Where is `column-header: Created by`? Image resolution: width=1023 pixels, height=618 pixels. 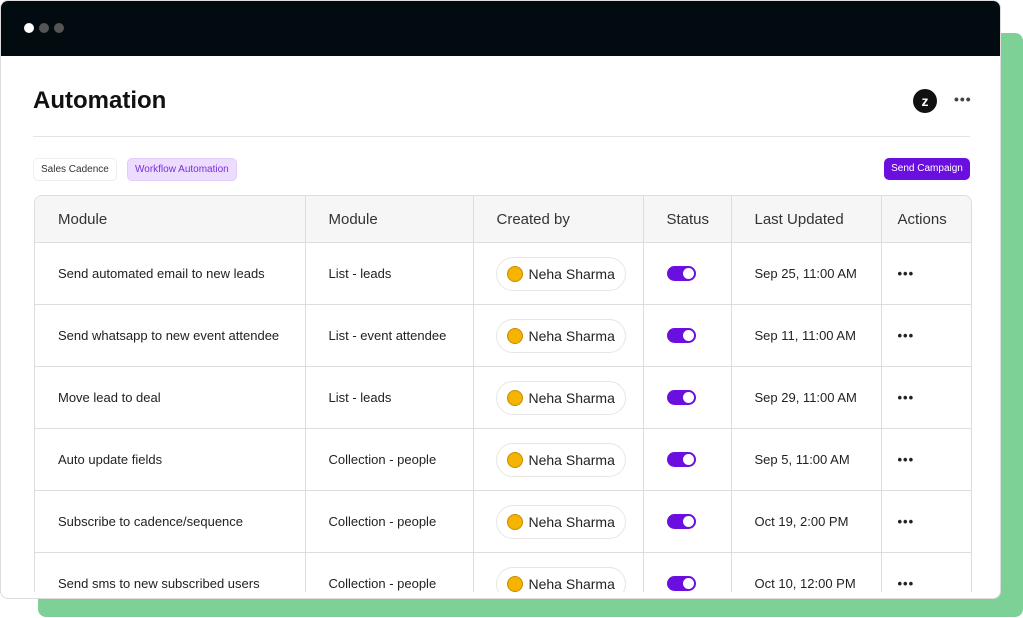
column-header: Created by is located at coordinates (558, 219).